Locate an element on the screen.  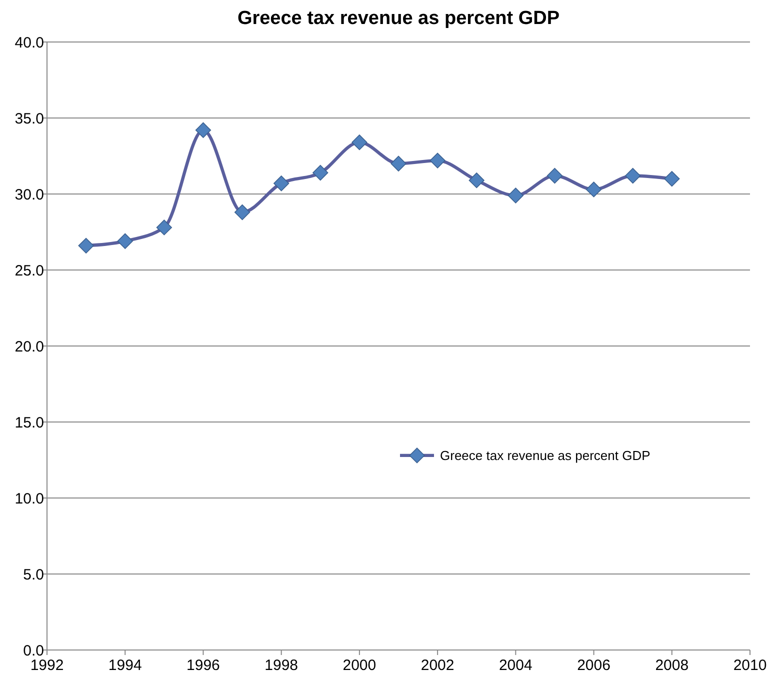
x-tick-label: 1998 is located at coordinates (281, 665).